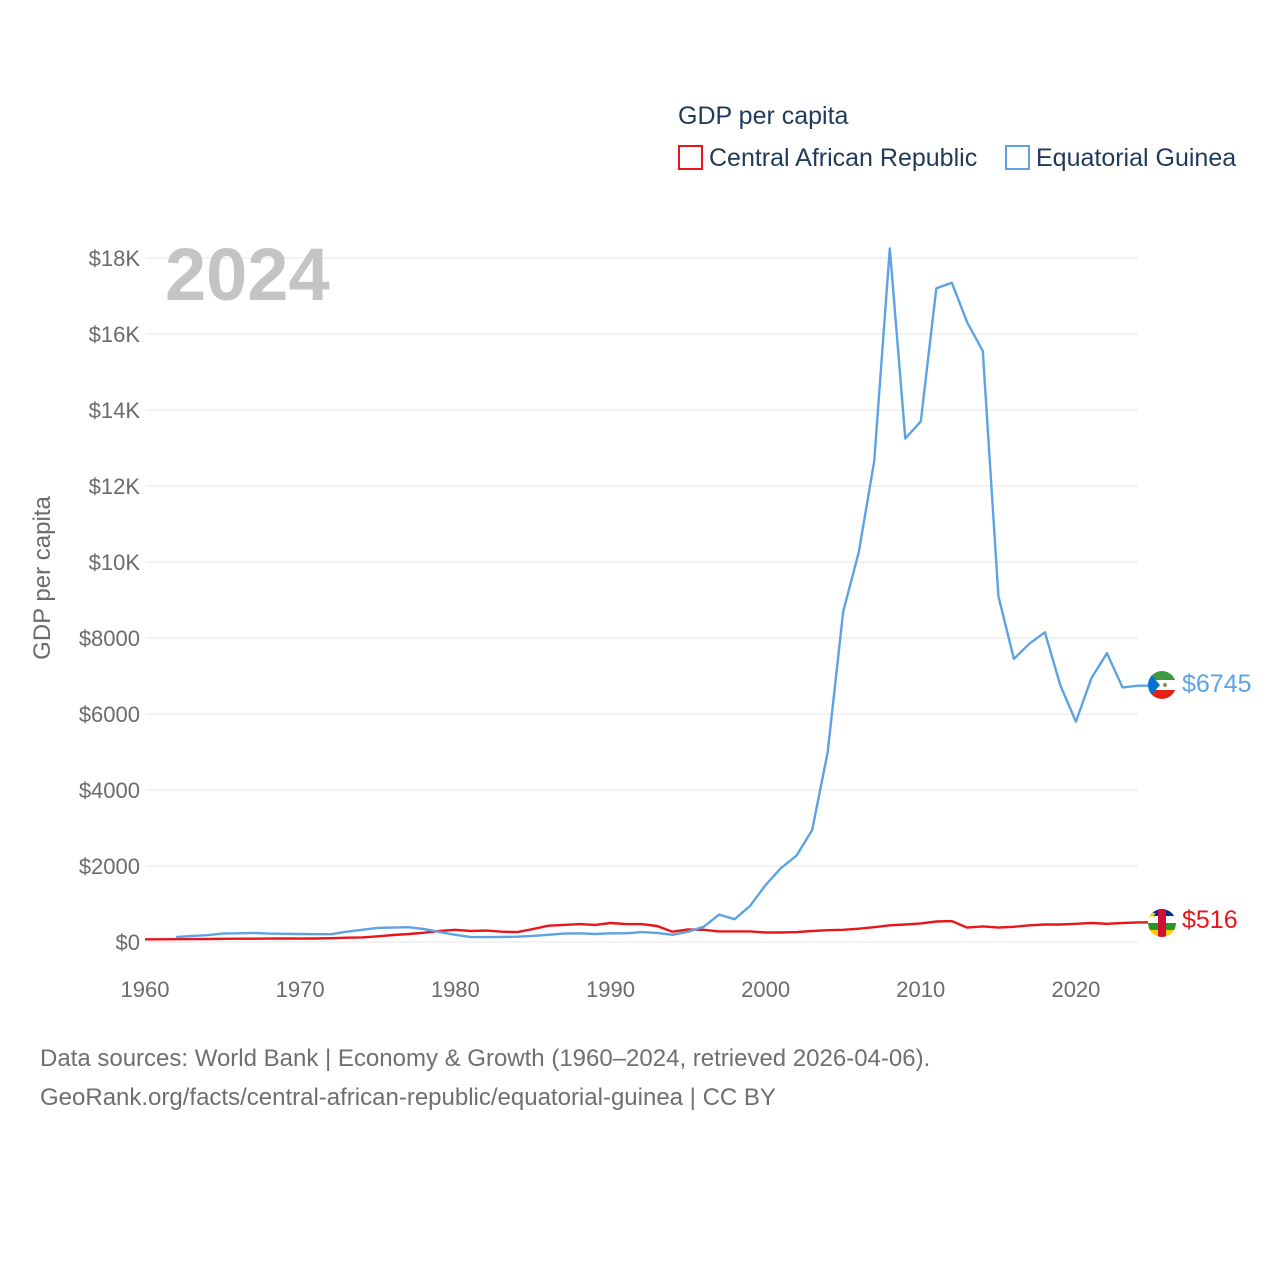 This screenshot has height=1280, width=1280. What do you see at coordinates (920, 989) in the screenshot?
I see `x-tick-label: 2010` at bounding box center [920, 989].